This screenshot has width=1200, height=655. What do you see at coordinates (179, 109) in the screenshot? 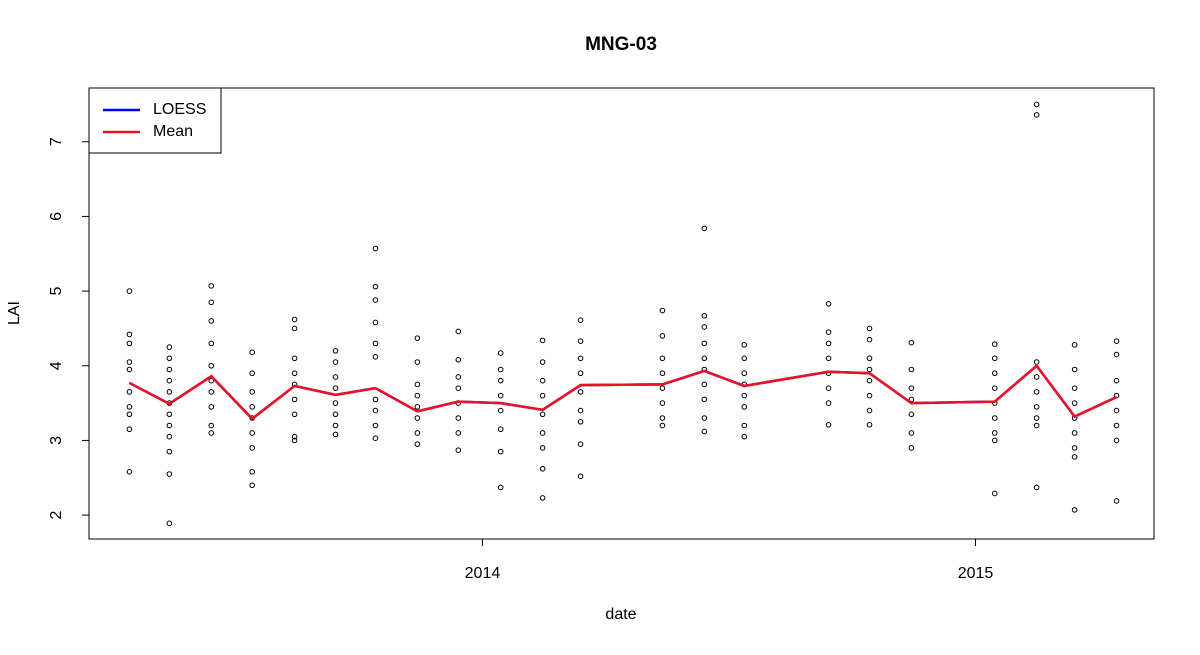
I see `legend-label: LOESS` at bounding box center [179, 109].